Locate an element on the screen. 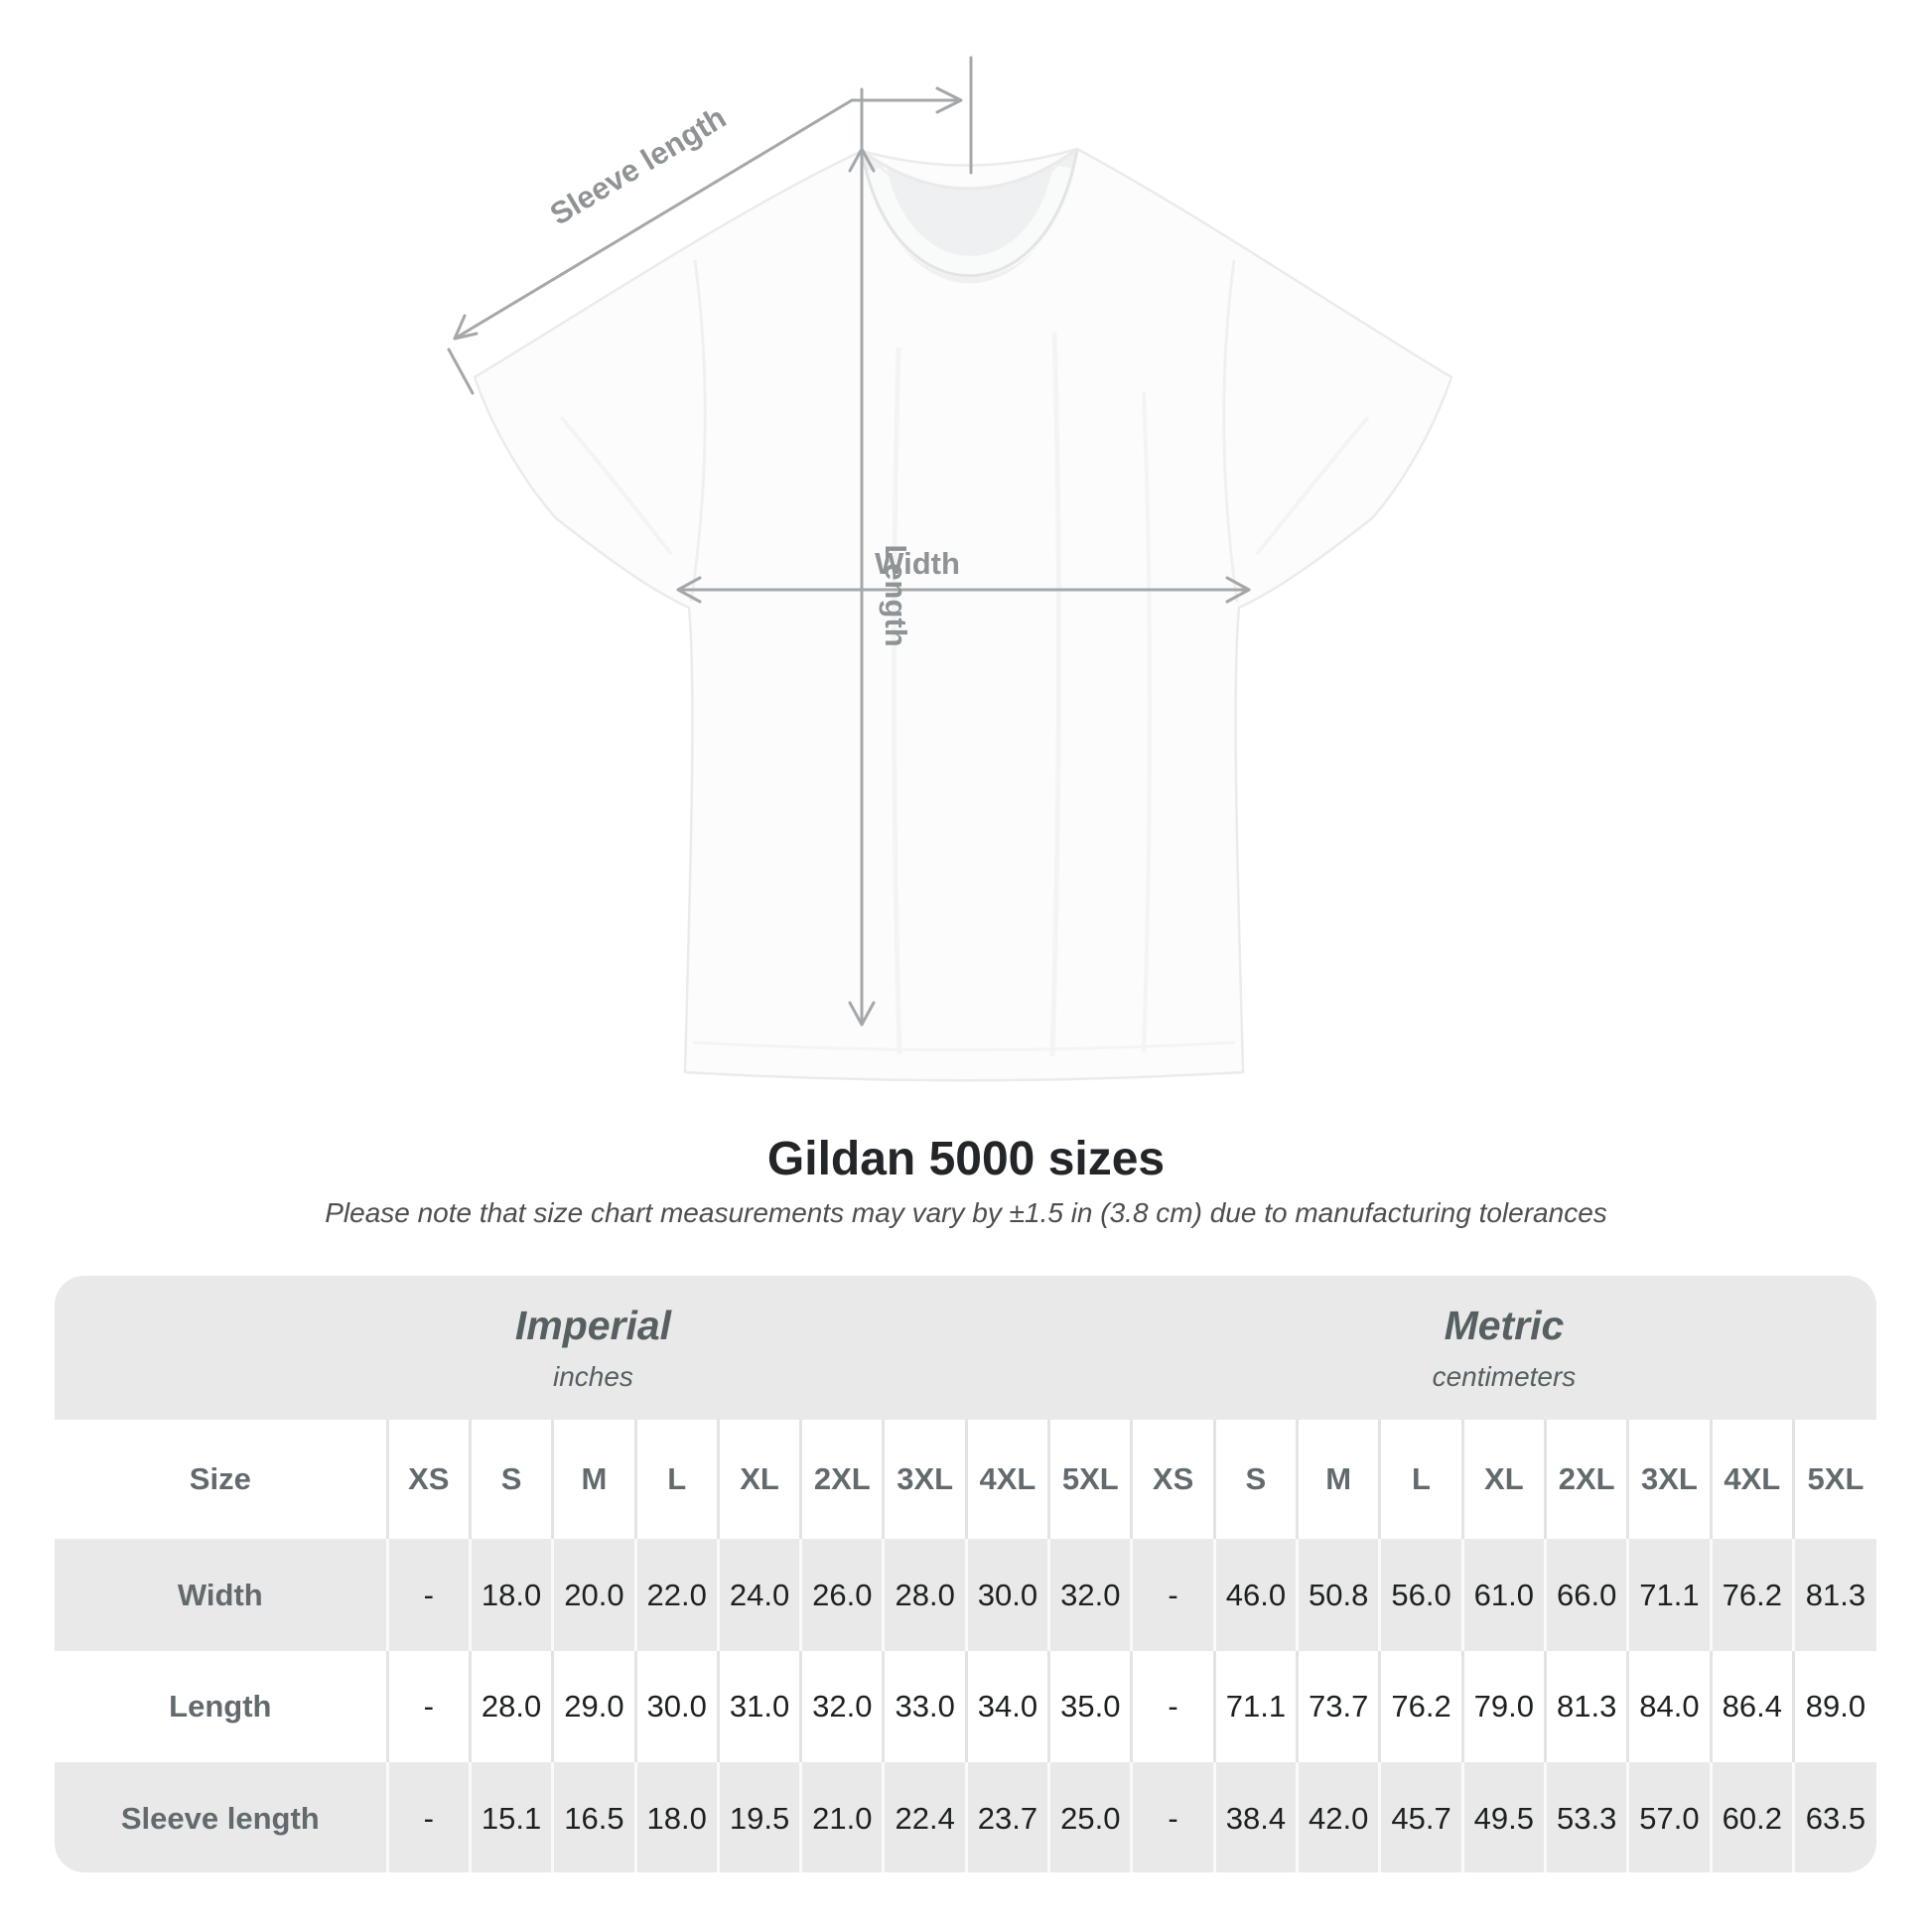 The height and width of the screenshot is (1932, 1932). length-imperial-4xl: 34.0 is located at coordinates (1007, 1706).